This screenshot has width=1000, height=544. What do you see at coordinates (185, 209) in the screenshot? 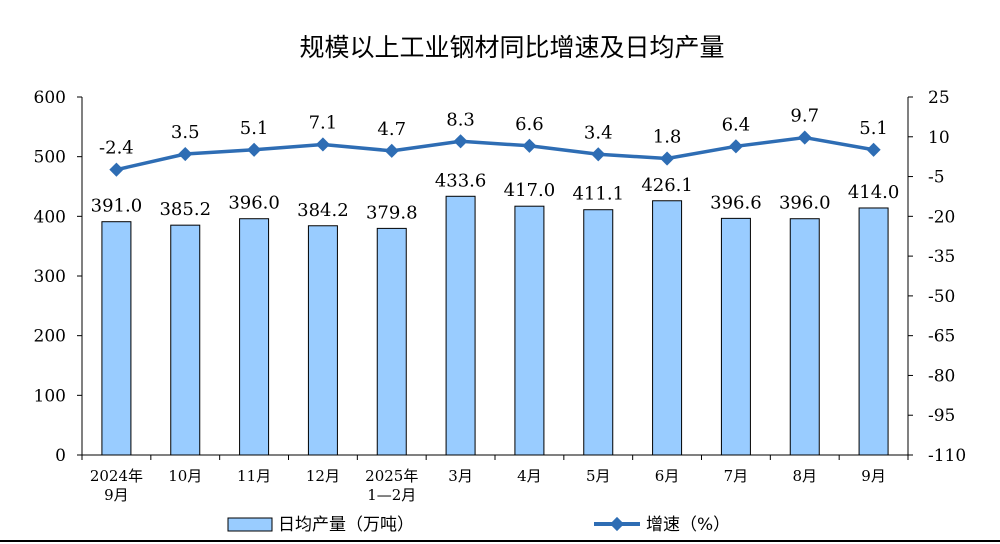
I see `bar-value-label: 385.2` at bounding box center [185, 209].